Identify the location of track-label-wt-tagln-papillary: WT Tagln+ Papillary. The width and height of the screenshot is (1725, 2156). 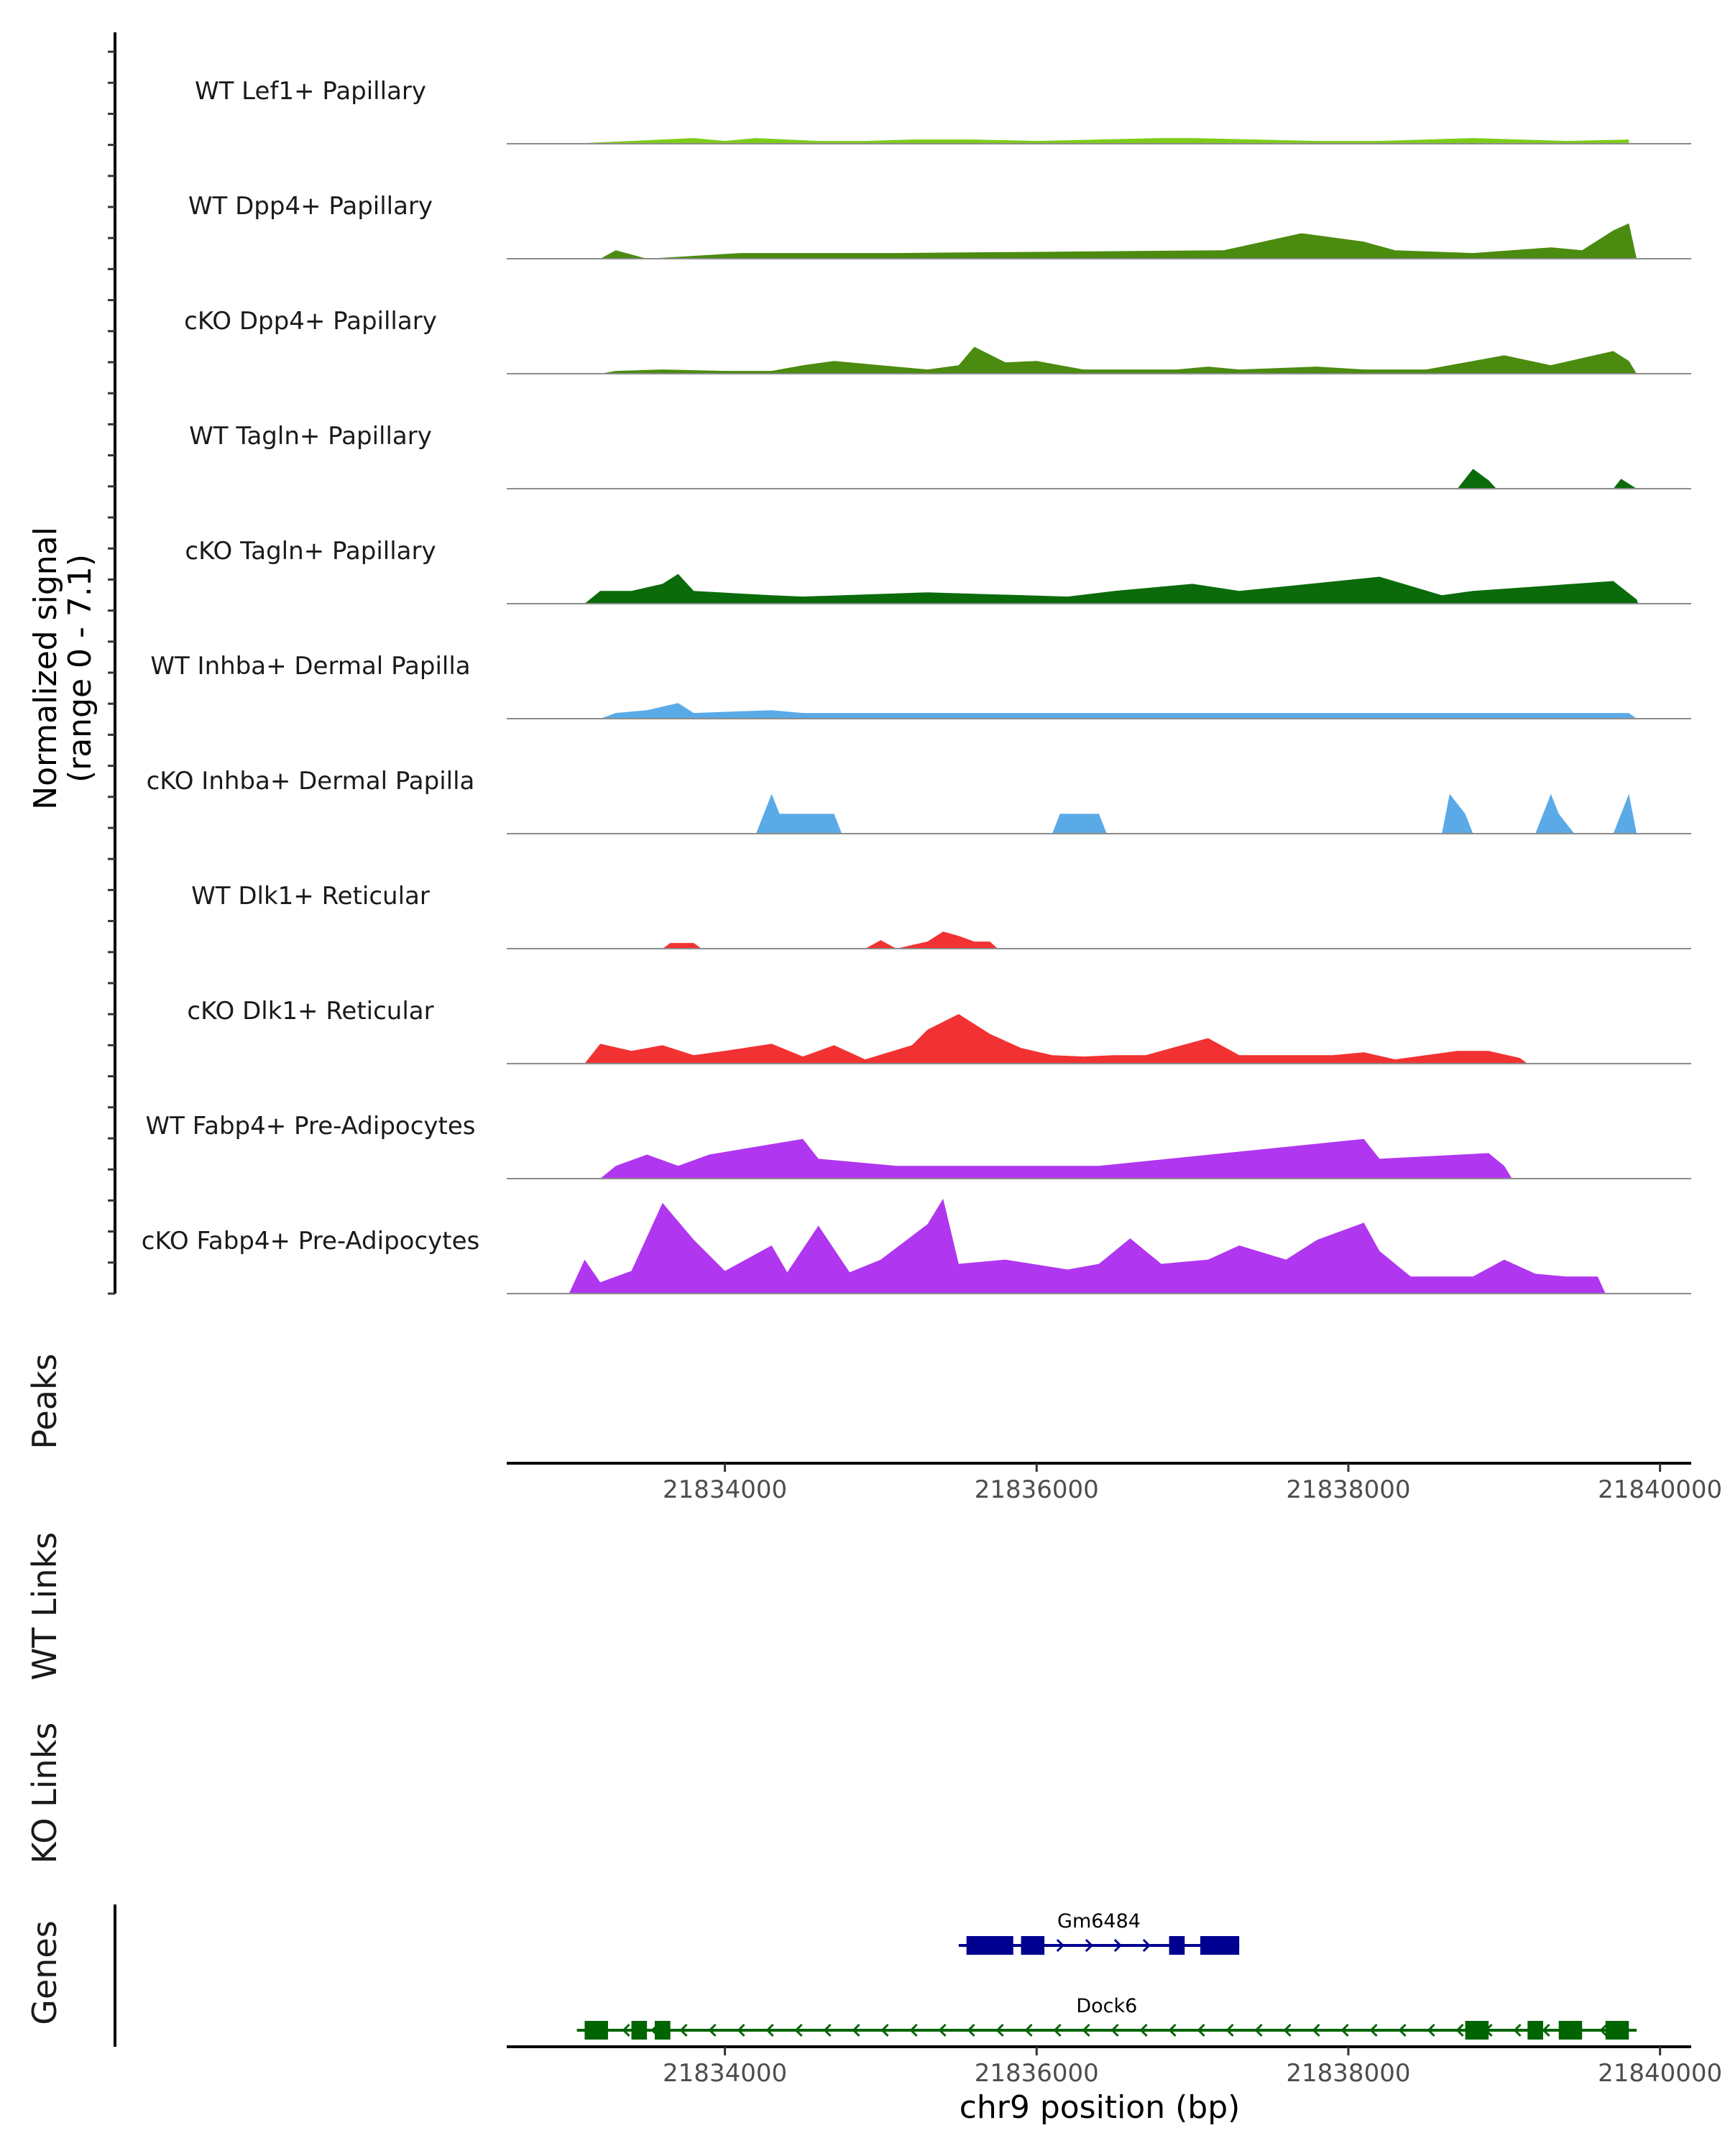
(310, 437).